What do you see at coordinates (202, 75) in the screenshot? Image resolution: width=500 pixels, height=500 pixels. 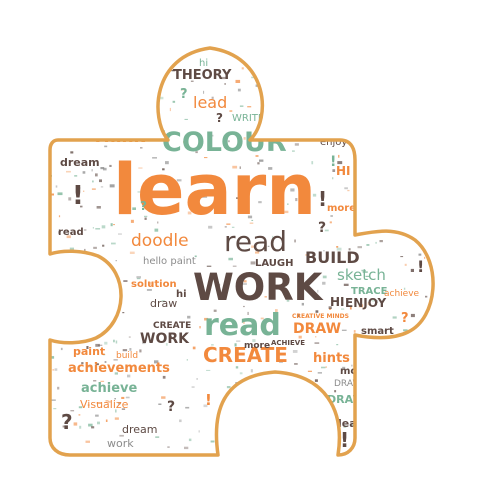 I see `word-theory-top: THEORY` at bounding box center [202, 75].